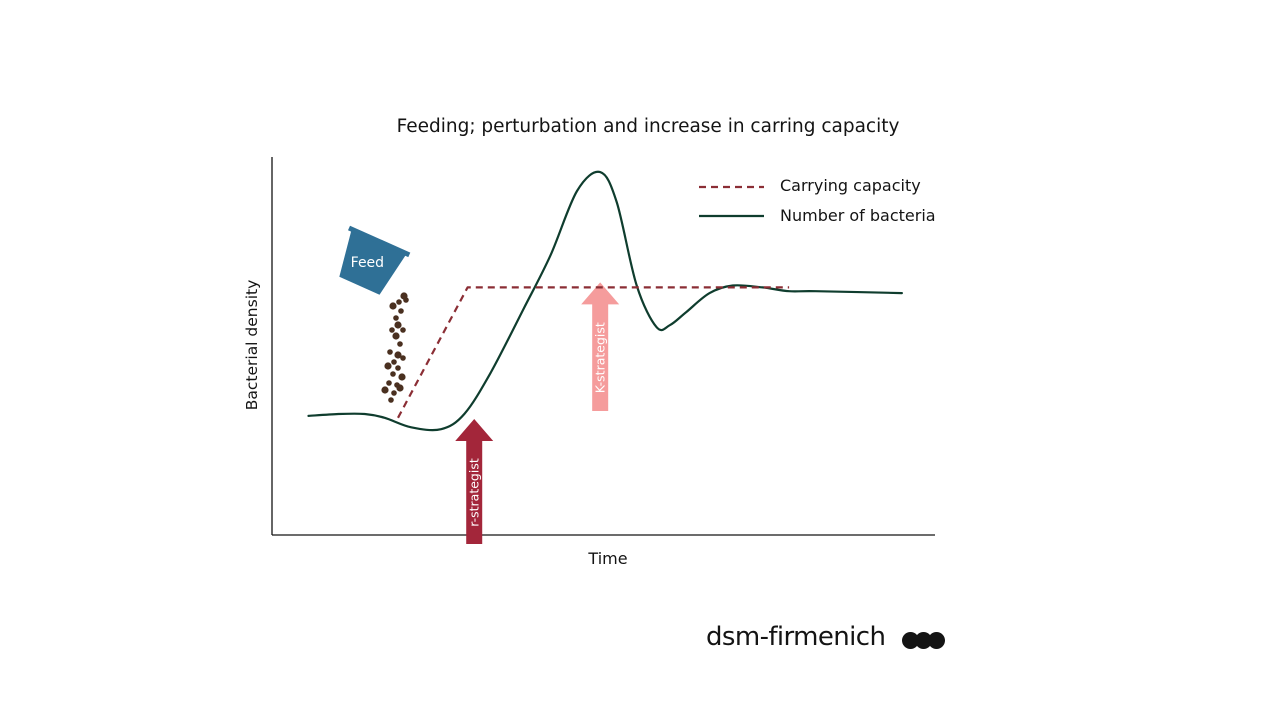 This screenshot has width=1280, height=720. What do you see at coordinates (600, 357) in the screenshot?
I see `k-strategist-arrow-label: K-strategist` at bounding box center [600, 357].